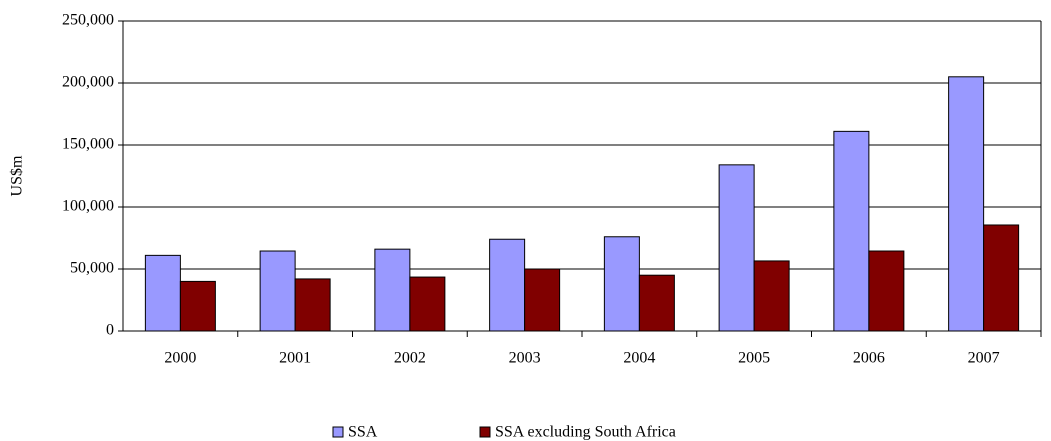 The width and height of the screenshot is (1051, 441). I want to click on x-tick-label: 2007, so click(984, 358).